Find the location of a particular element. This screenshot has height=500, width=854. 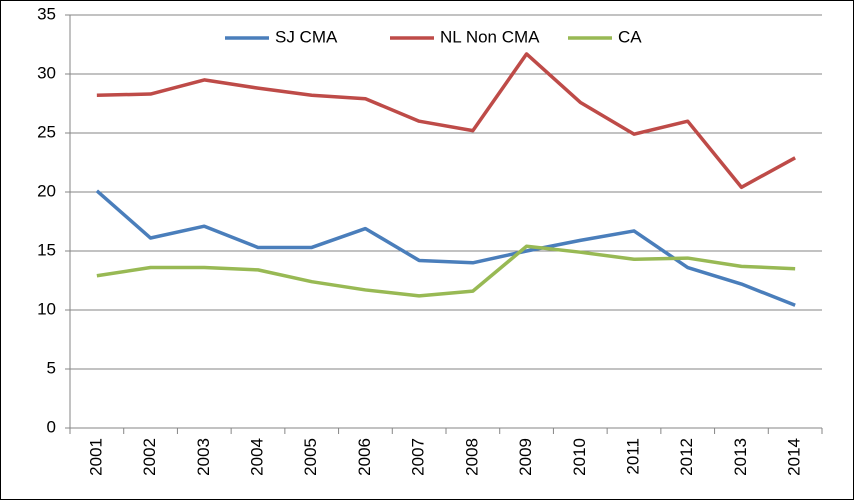

x-tick-label: 2007 is located at coordinates (418, 457).